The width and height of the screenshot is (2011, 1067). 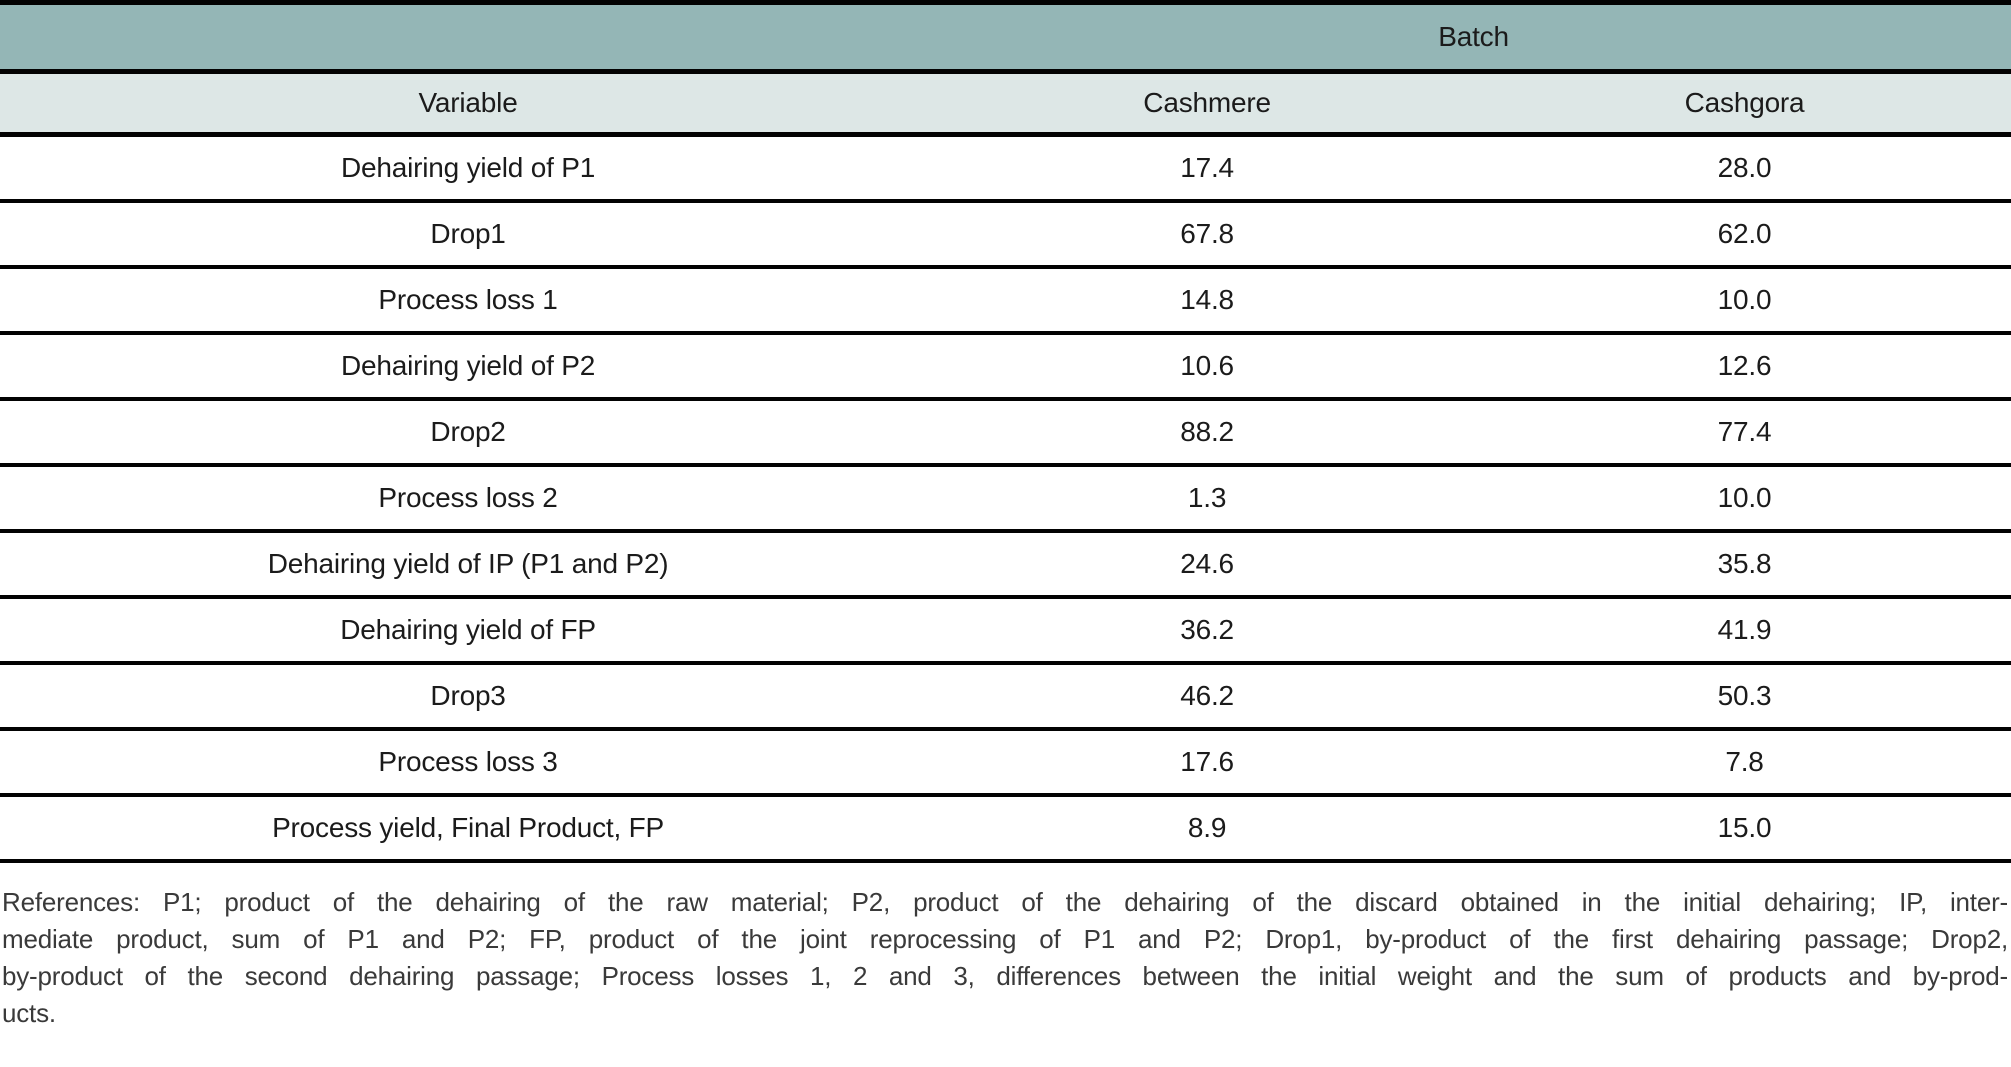 I want to click on cashgora-value: 41.9, so click(x=1744, y=630).